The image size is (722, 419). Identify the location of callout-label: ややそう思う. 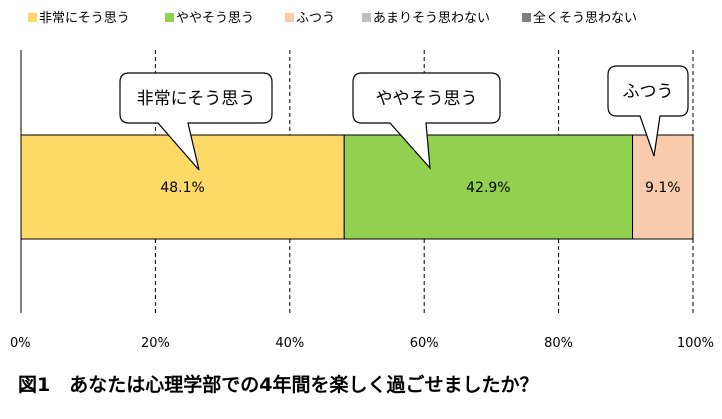
(427, 99).